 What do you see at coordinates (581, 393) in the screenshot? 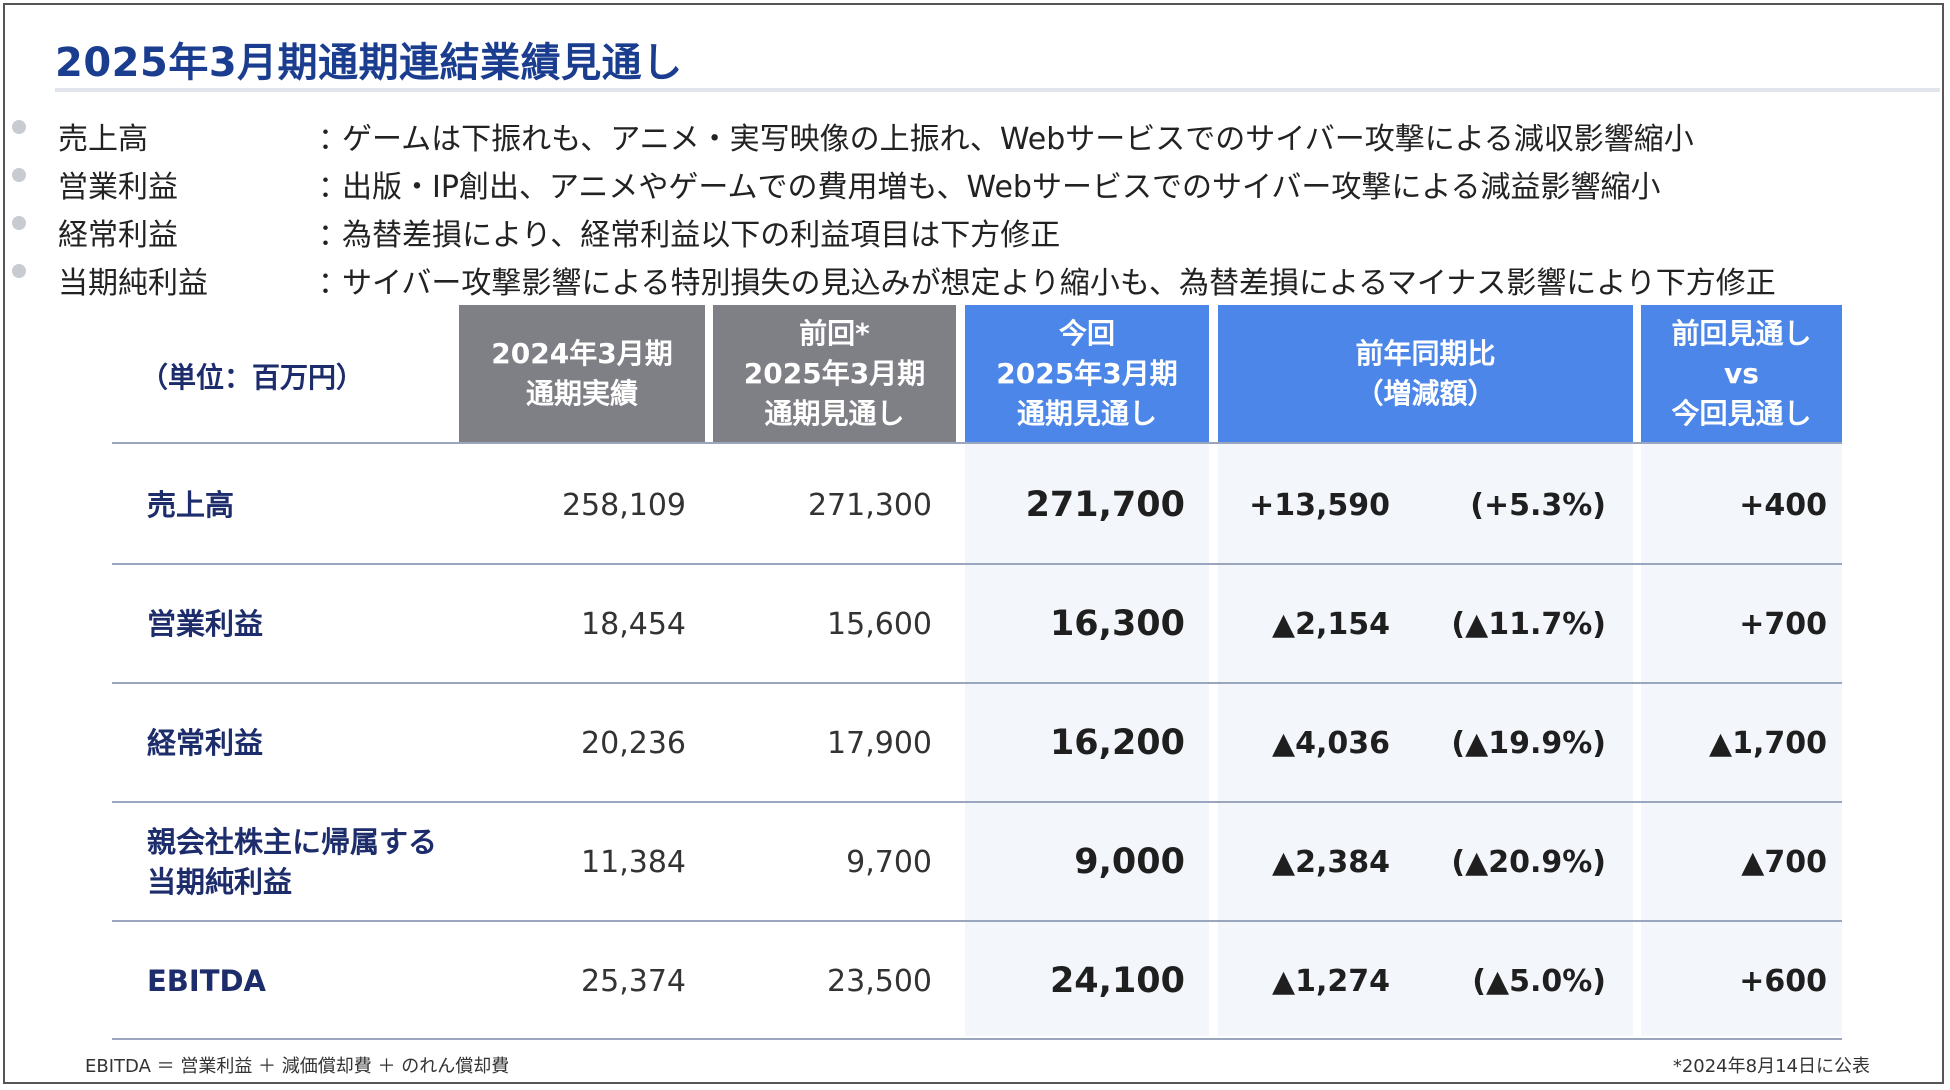
I see `header-line: 通期実績` at bounding box center [581, 393].